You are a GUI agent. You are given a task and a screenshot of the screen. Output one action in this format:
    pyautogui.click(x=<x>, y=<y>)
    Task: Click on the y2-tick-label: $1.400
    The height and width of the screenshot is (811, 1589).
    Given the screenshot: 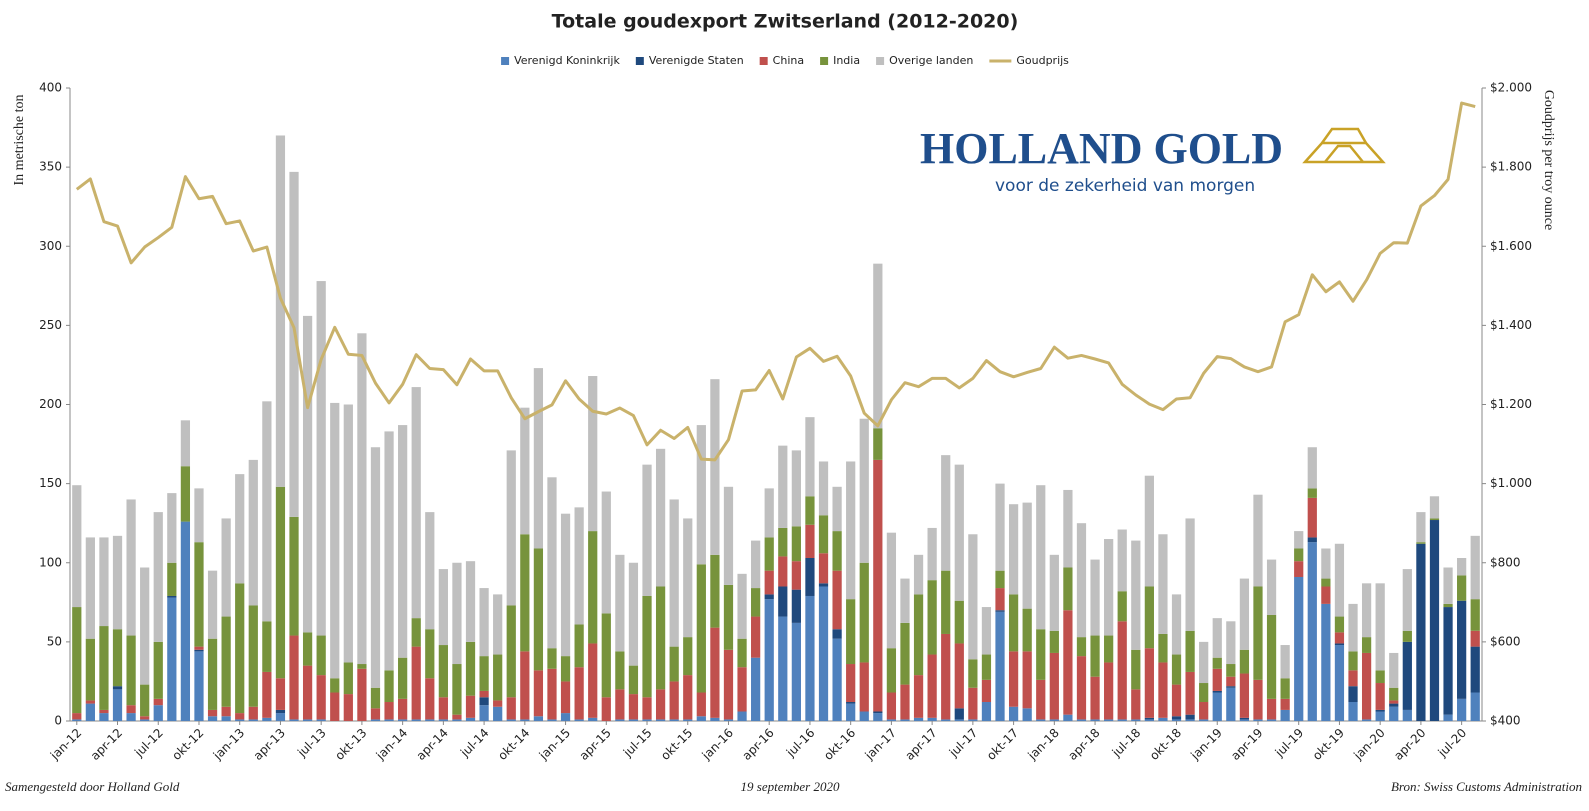 What is the action you would take?
    pyautogui.click(x=1511, y=325)
    